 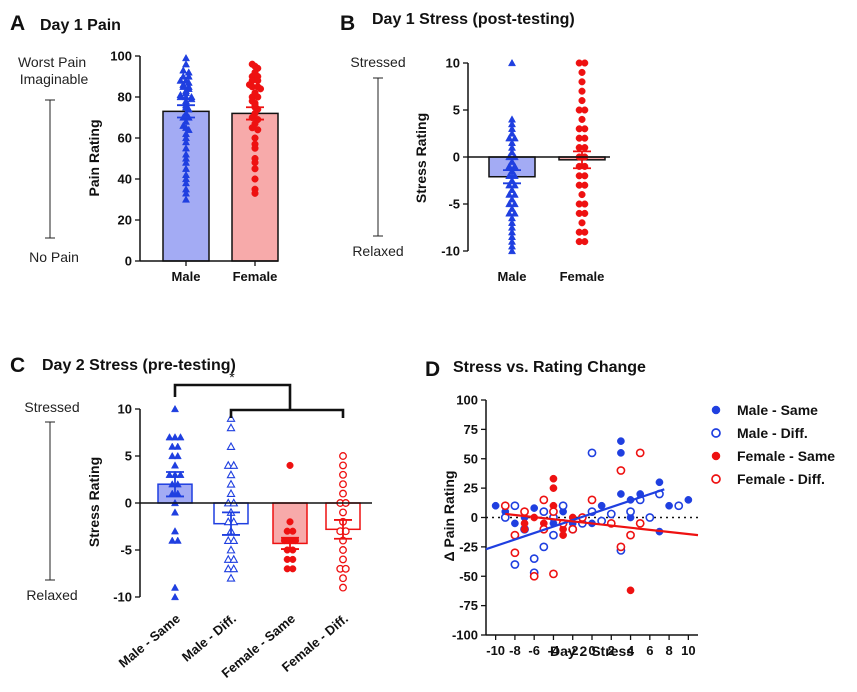 I want to click on category-label: Male - Diff., so click(x=209, y=638).